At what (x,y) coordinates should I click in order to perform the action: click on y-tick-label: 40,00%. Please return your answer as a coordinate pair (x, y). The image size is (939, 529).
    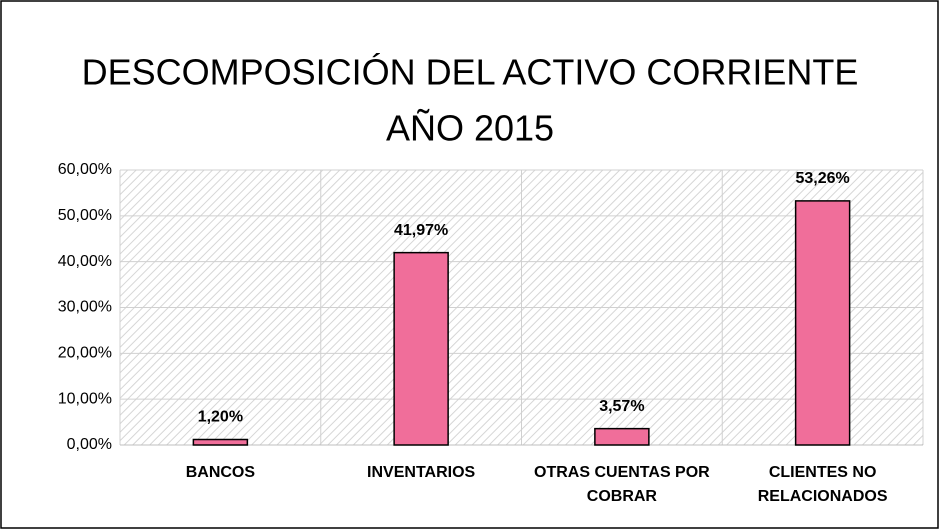
    Looking at the image, I should click on (85, 261).